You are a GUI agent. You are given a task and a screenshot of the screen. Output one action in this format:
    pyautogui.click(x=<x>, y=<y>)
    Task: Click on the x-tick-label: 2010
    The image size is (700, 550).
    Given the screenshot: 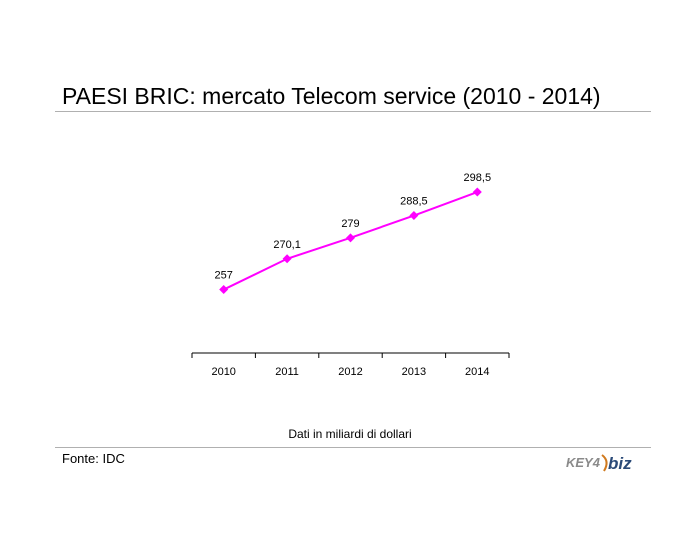 What is the action you would take?
    pyautogui.click(x=223, y=372)
    